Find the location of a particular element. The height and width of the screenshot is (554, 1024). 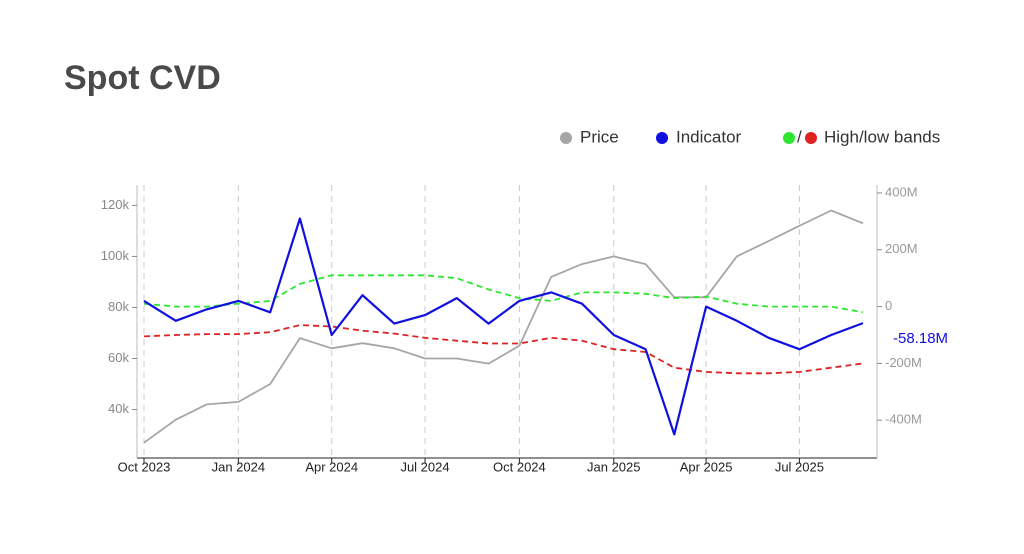

value-label: -58.18M is located at coordinates (920, 338).